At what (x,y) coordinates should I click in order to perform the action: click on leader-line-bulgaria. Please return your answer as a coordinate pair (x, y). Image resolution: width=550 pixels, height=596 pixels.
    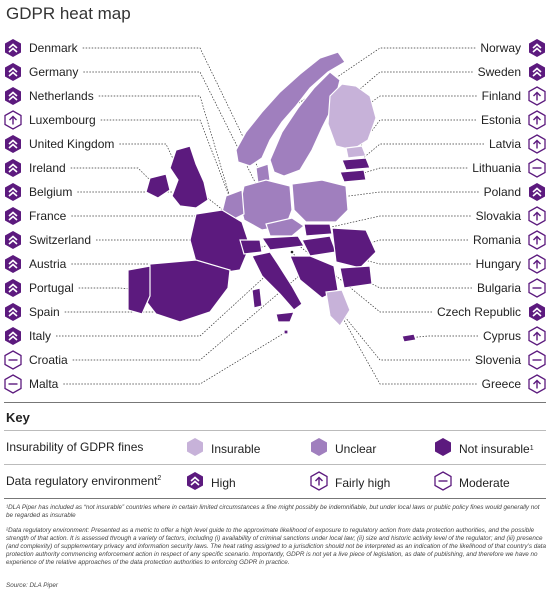
    Looking at the image, I should click on (413, 282).